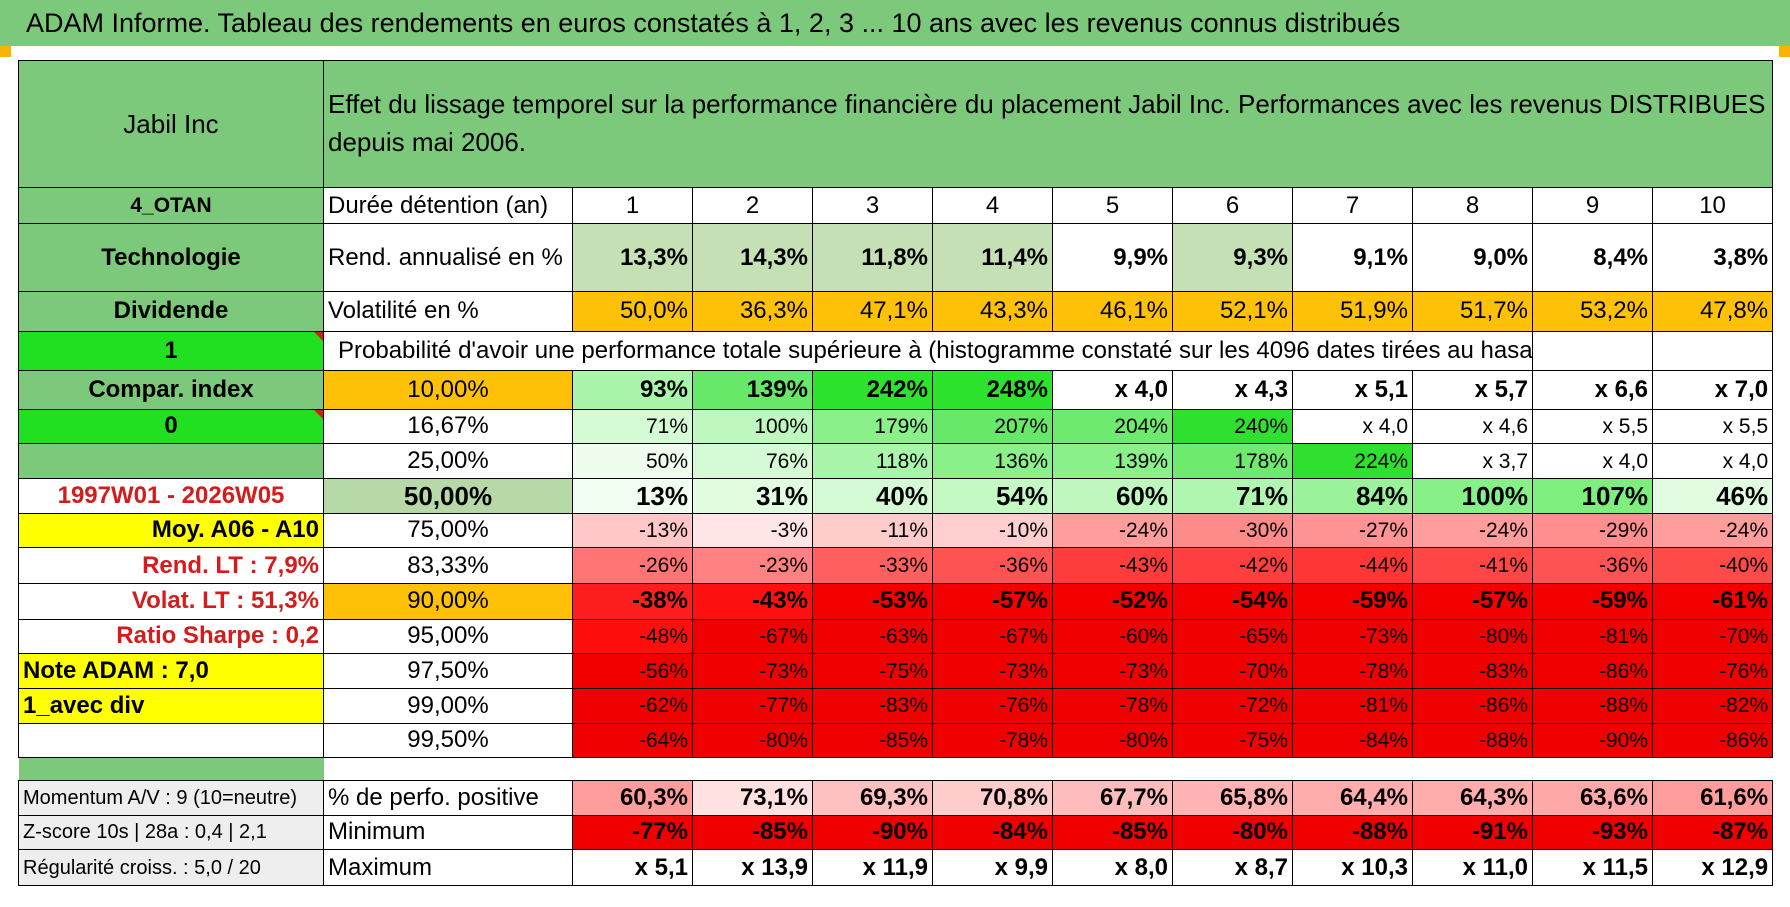  Describe the element at coordinates (1592, 867) in the screenshot. I see `maximum-cell: x 11,5` at that location.